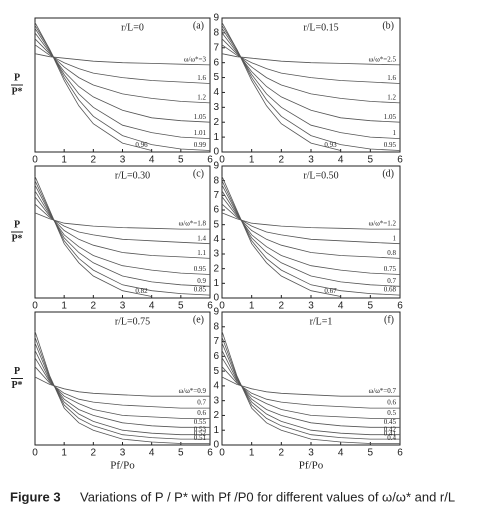  I want to click on y-tick-label: 3, so click(216, 107).